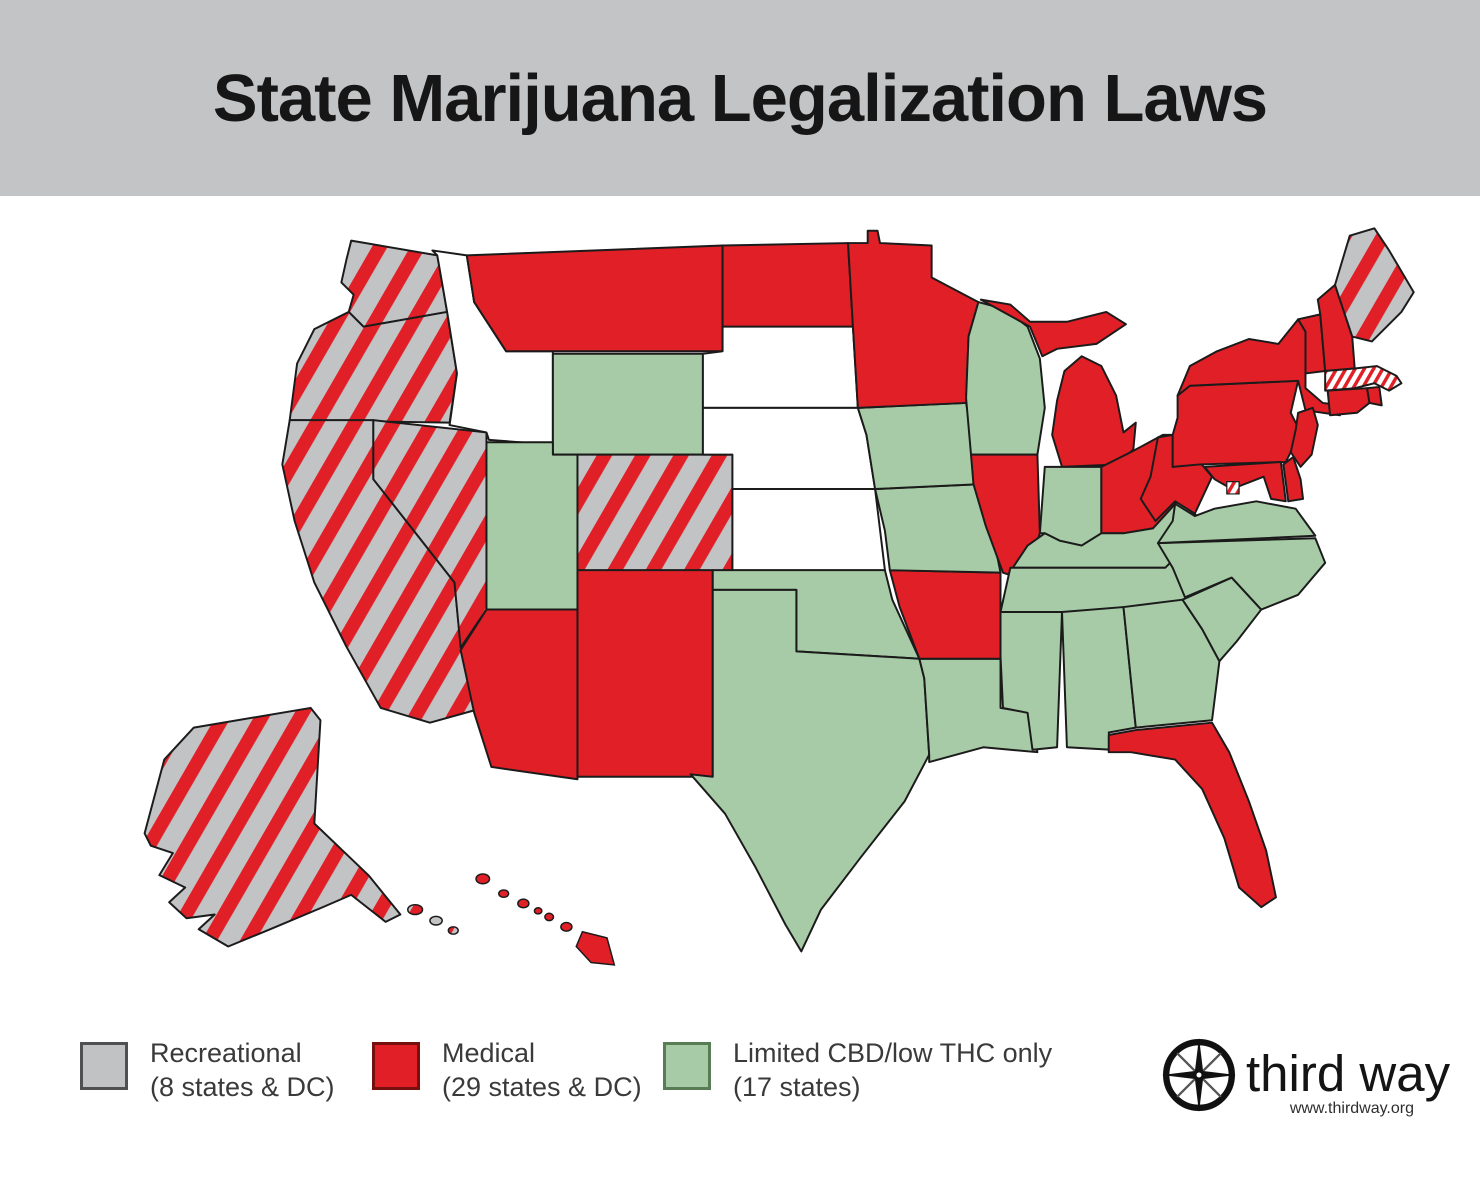 The height and width of the screenshot is (1184, 1480). I want to click on legend-label: Recreational, so click(226, 1053).